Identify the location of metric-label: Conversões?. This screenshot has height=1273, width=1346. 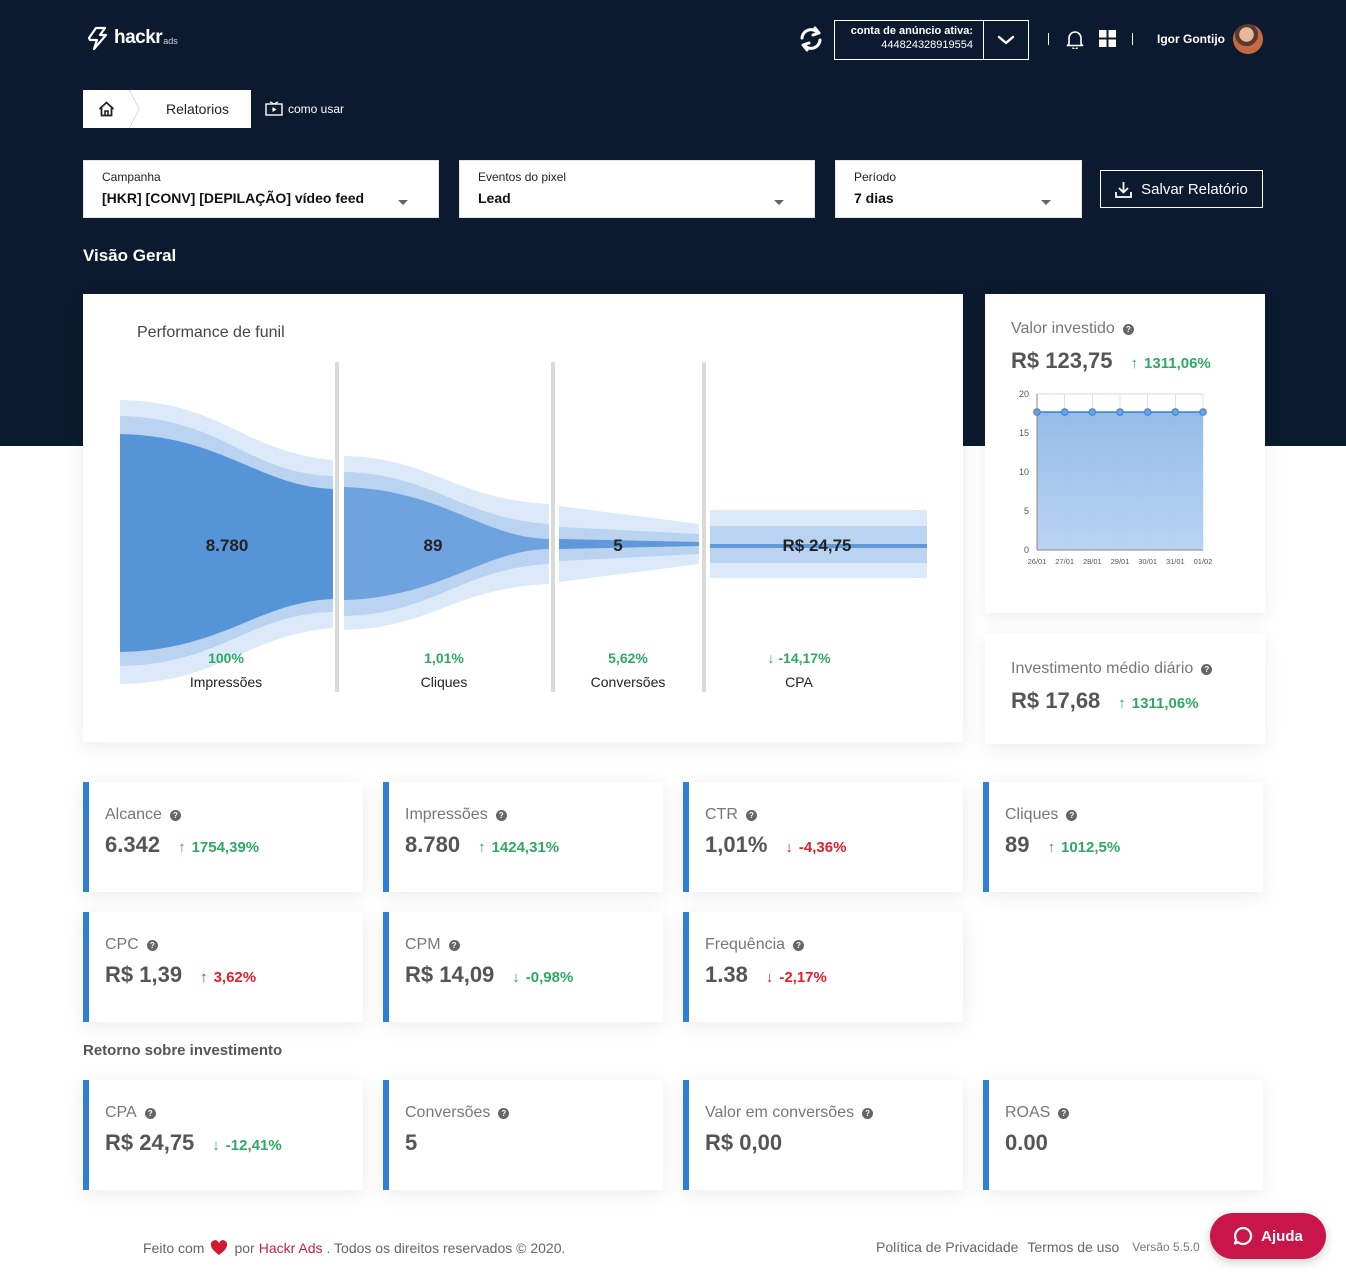
(534, 1113).